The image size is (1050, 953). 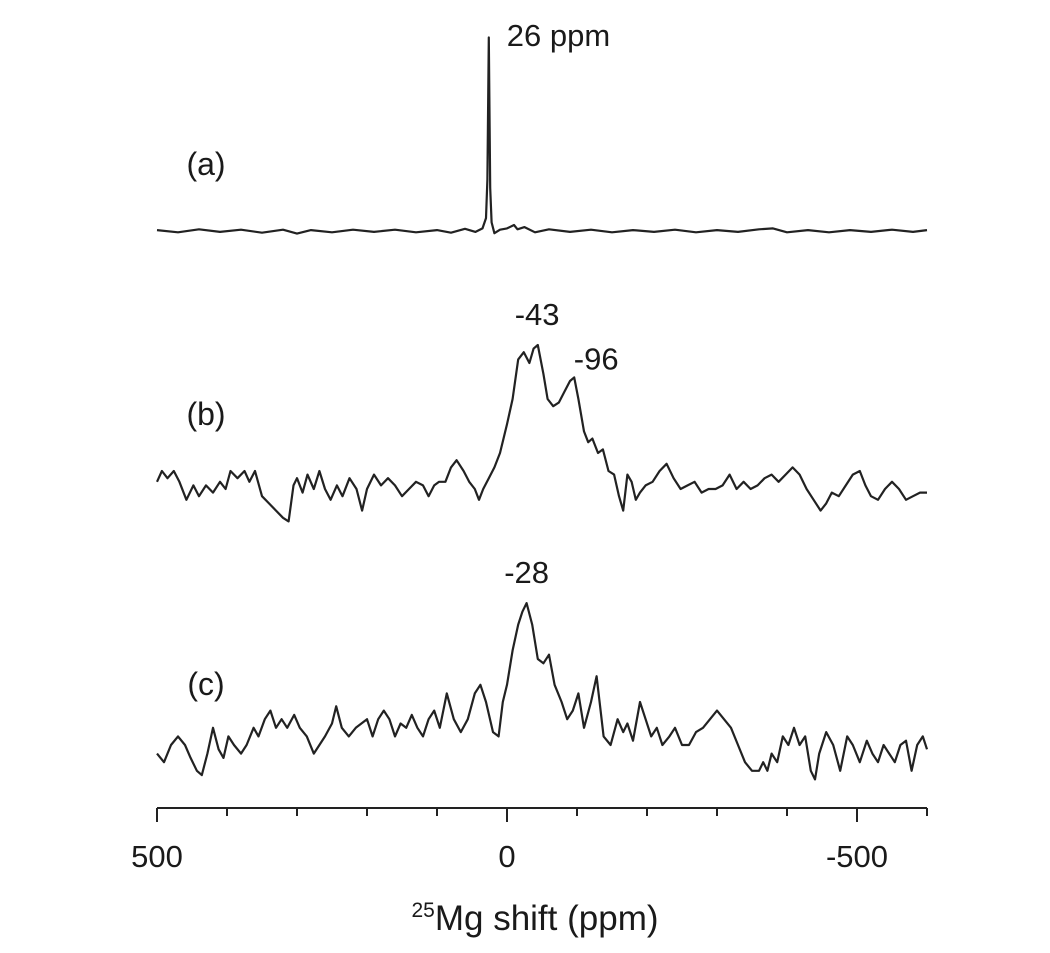 I want to click on panel-label-a: (a), so click(x=205, y=164).